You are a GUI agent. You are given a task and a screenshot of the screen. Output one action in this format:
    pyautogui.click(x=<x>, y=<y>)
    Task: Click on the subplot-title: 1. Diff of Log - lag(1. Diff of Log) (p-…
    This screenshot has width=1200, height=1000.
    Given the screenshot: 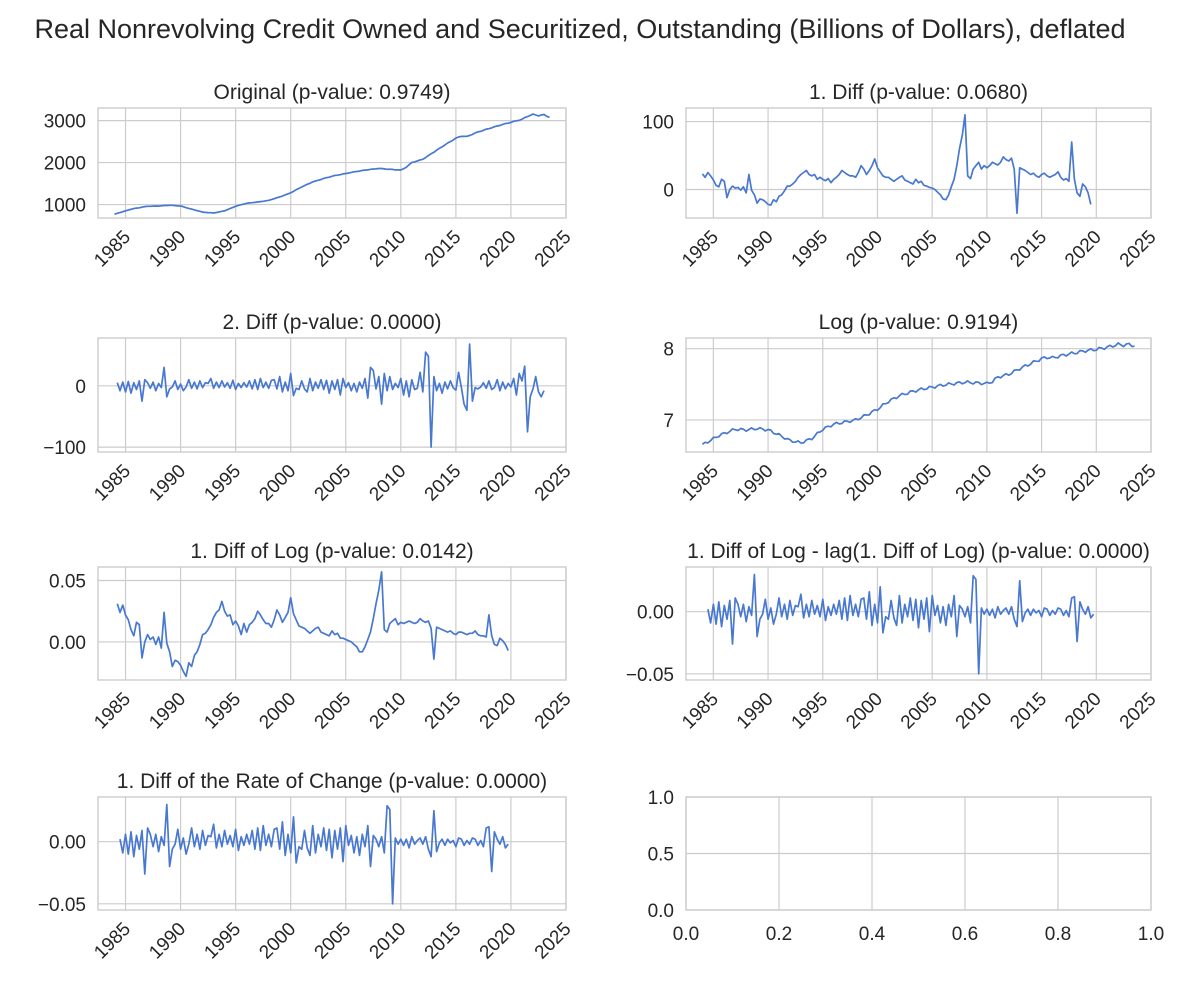 What is the action you would take?
    pyautogui.click(x=918, y=551)
    